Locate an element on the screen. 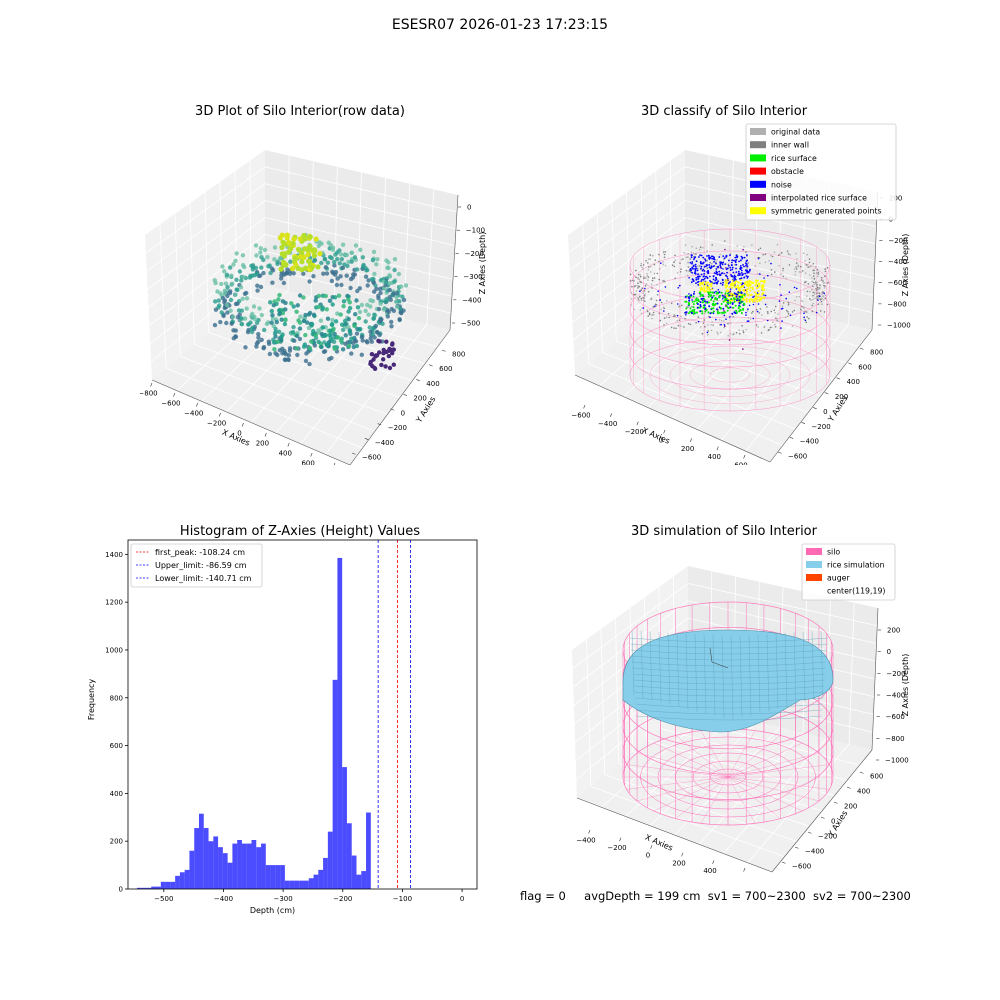 The height and width of the screenshot is (1000, 1000). sim-plot-title: 3D simulation of Silo Interior is located at coordinates (724, 531).